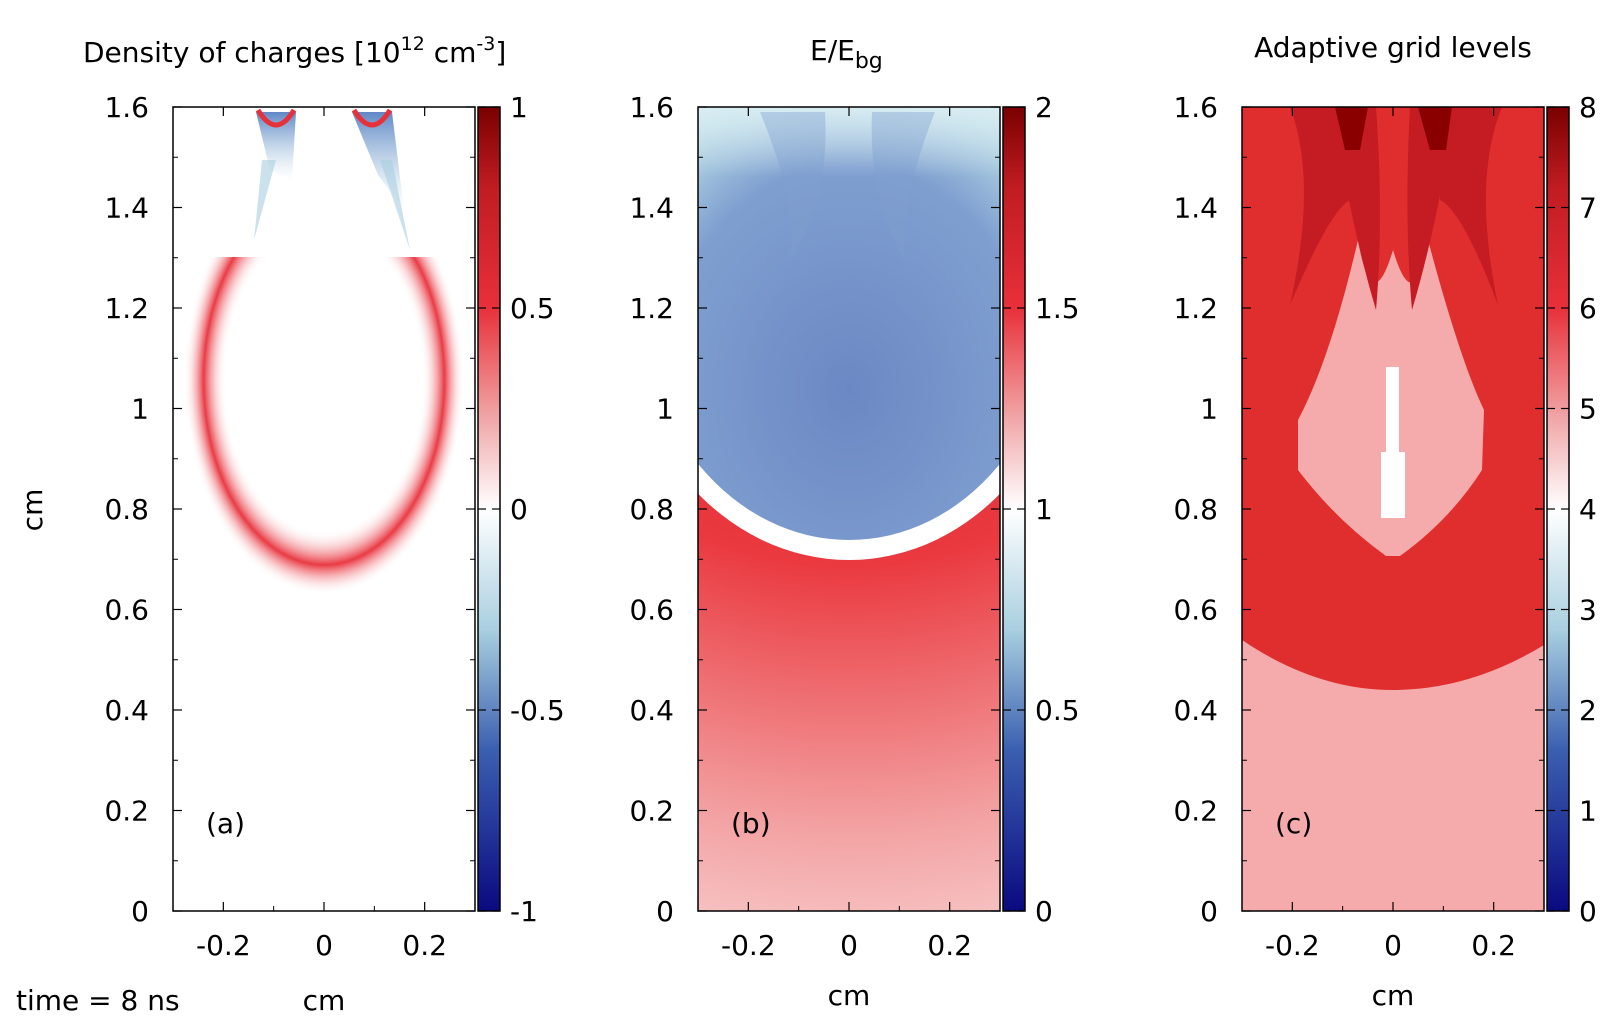 This screenshot has width=1624, height=1024. Describe the element at coordinates (846, 54) in the screenshot. I see `title-b: E/Ebg` at that location.